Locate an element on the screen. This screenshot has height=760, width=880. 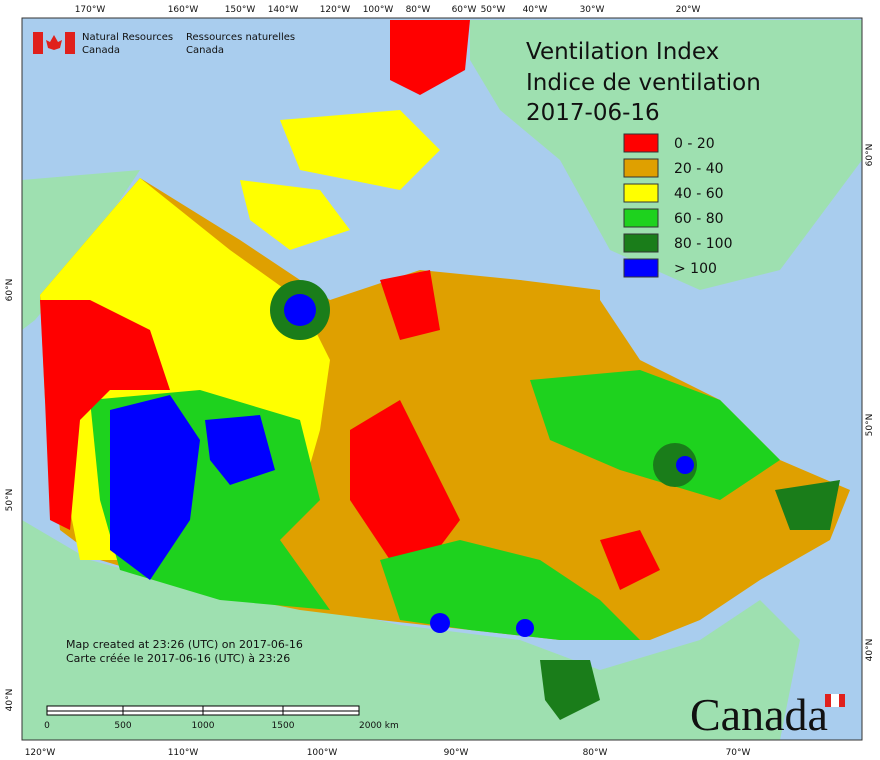
lon-label: 170°W is located at coordinates (90, 10).